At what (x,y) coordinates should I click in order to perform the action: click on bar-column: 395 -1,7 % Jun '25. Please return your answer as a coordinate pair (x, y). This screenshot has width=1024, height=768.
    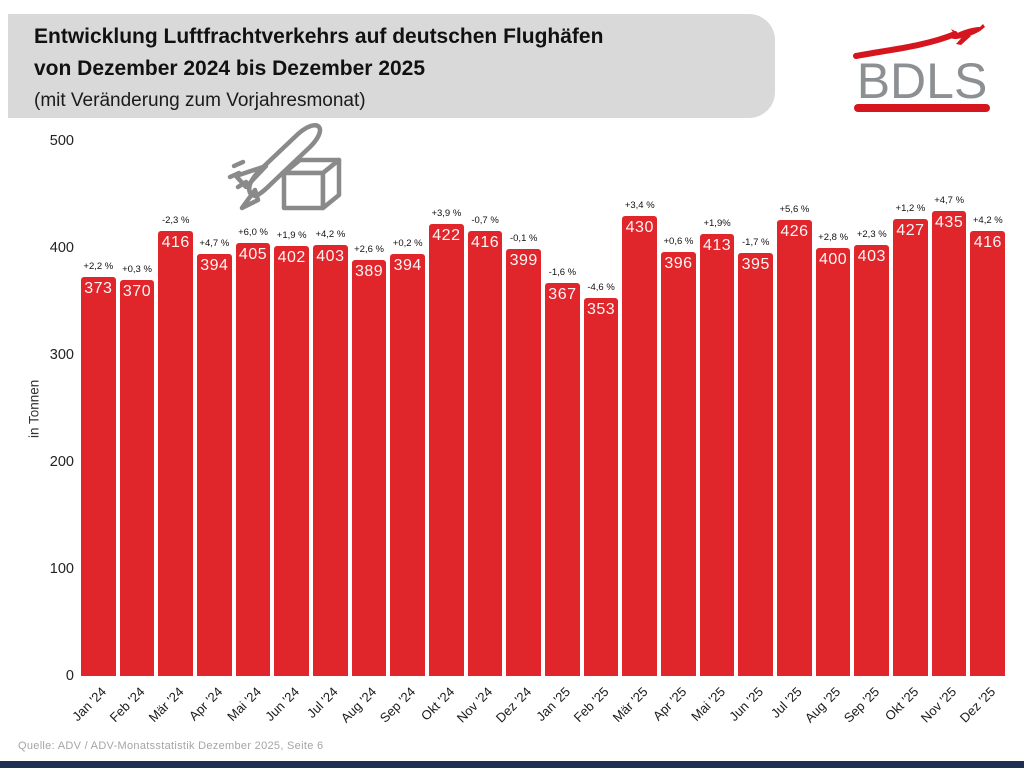
    Looking at the image, I should click on (750, 432).